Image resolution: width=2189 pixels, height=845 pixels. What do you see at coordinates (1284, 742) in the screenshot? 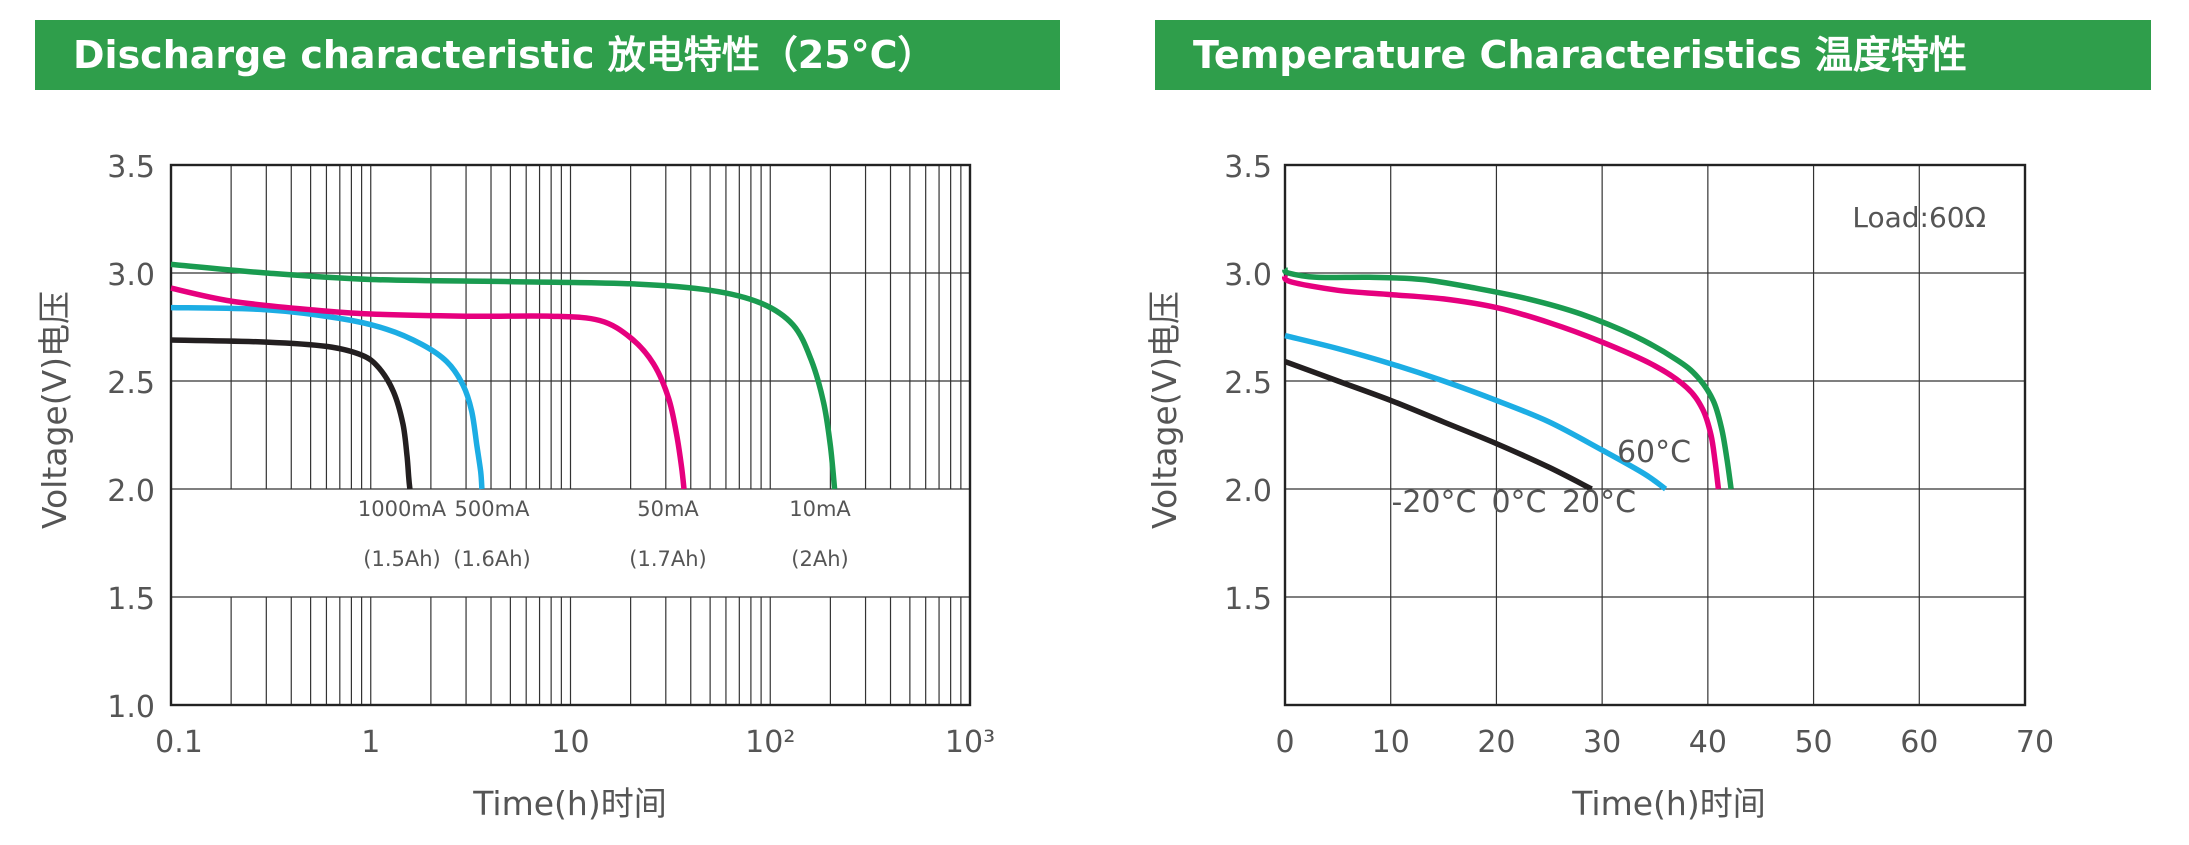
I see `x-tick-label: 0` at bounding box center [1284, 742].